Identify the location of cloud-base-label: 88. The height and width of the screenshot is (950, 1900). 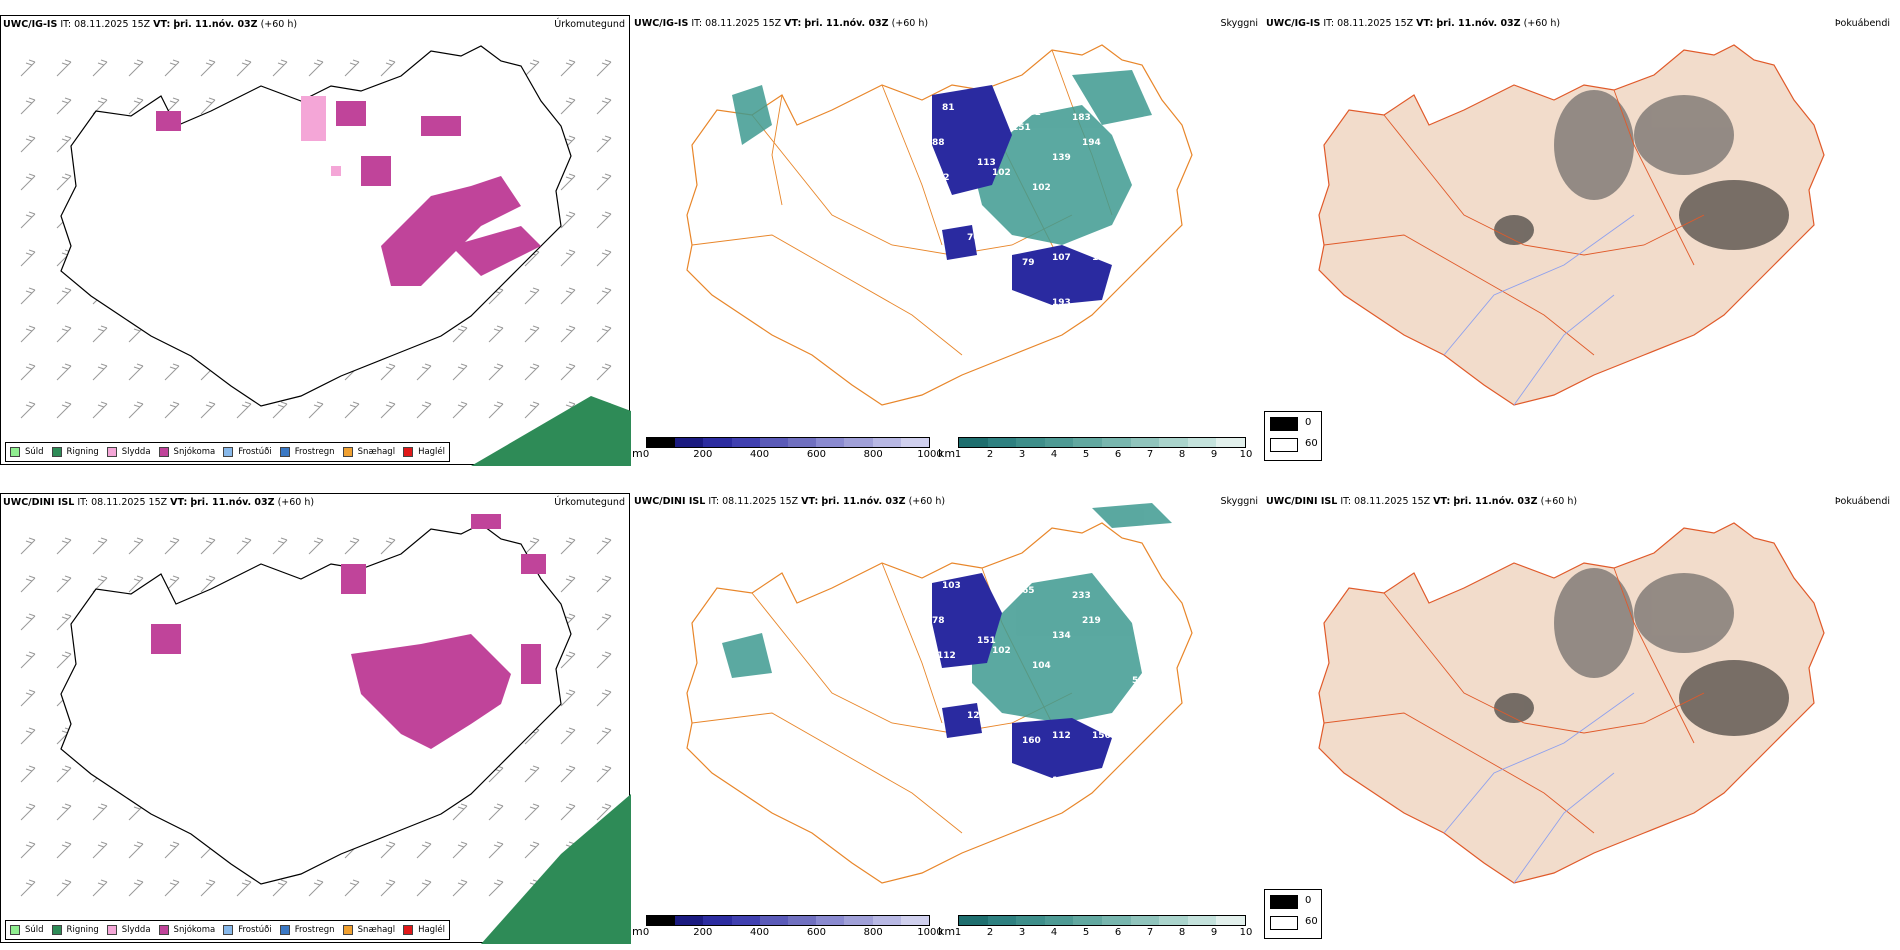
(938, 143).